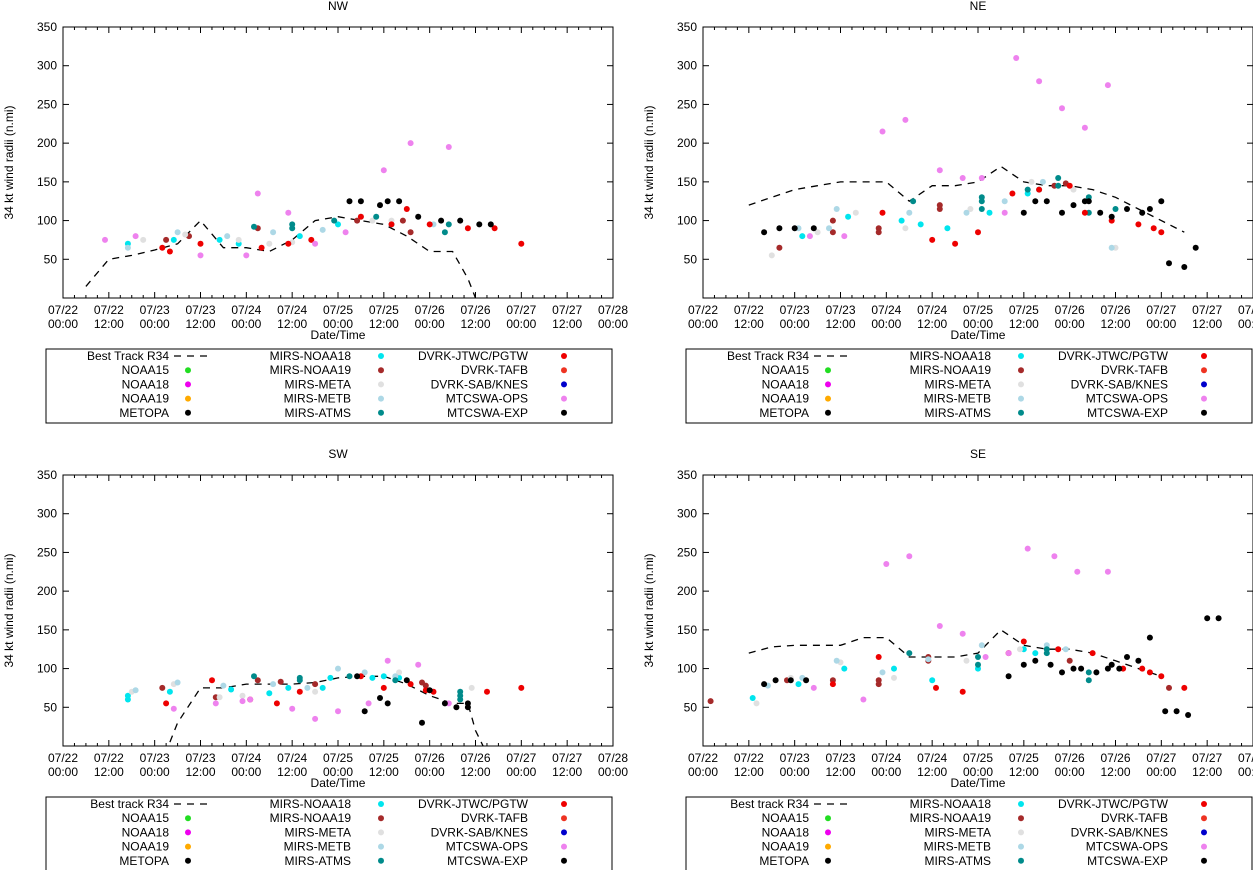  I want to click on chart-title: NE, so click(978, 6).